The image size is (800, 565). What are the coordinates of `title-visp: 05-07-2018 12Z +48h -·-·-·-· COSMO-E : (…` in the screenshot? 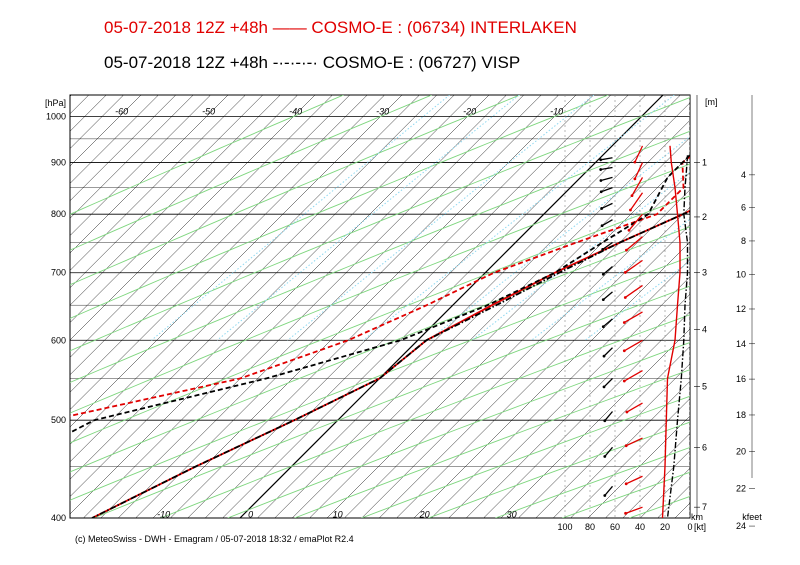 It's located at (312, 62).